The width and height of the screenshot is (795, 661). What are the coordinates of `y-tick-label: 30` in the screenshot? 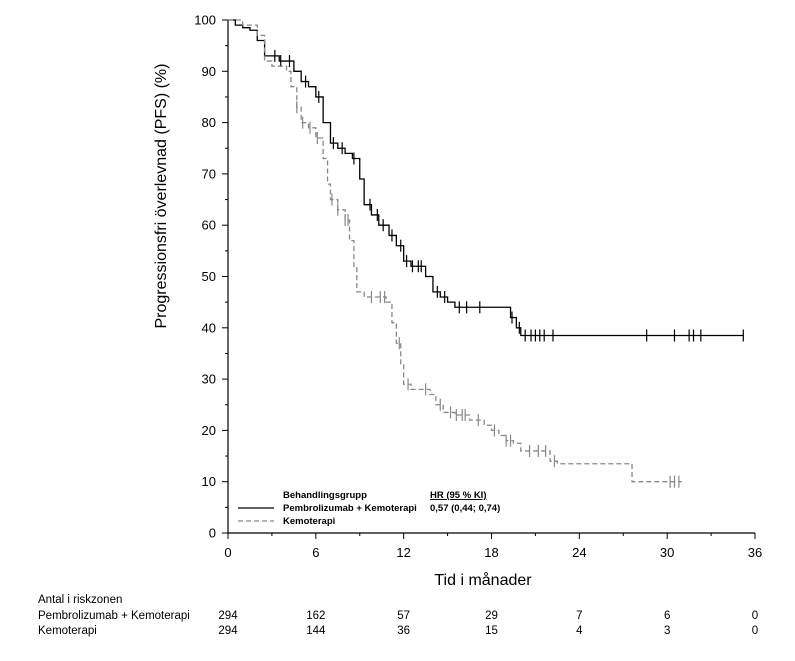 It's located at (209, 379).